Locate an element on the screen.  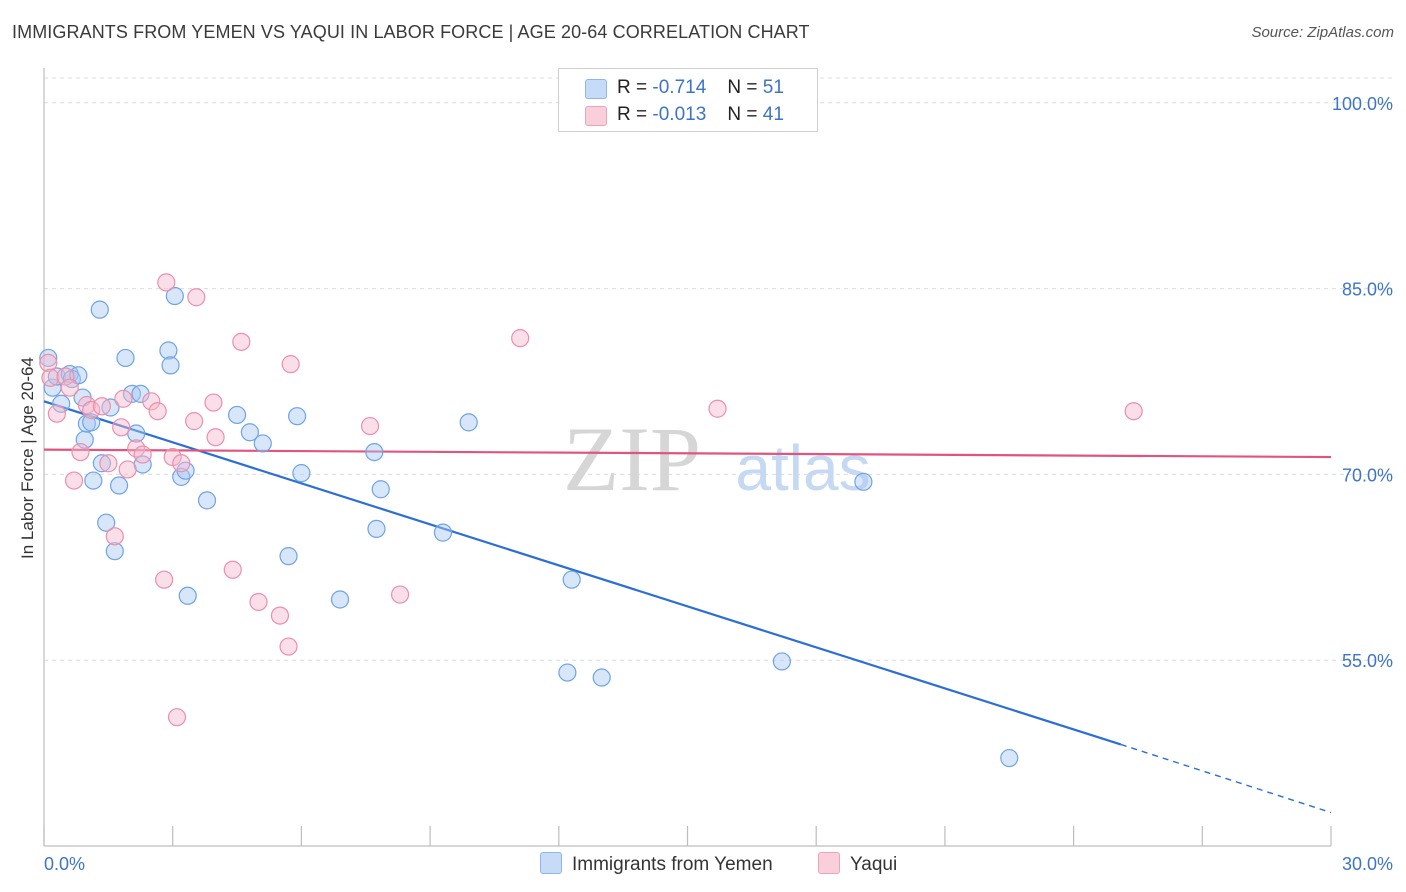
y-tick-label: 70.0% is located at coordinates (1367, 475).